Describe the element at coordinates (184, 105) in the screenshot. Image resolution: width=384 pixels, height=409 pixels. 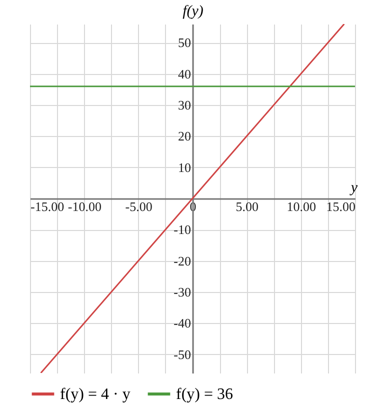
I see `y-tick-label: 30` at that location.